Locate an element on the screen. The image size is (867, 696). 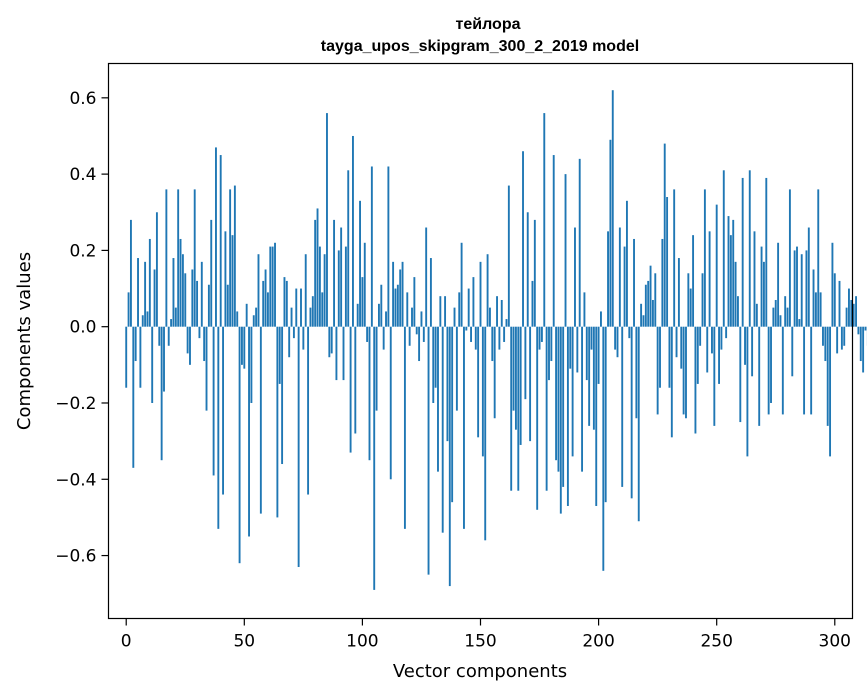
y-axis-label: Components values is located at coordinates (24, 341).